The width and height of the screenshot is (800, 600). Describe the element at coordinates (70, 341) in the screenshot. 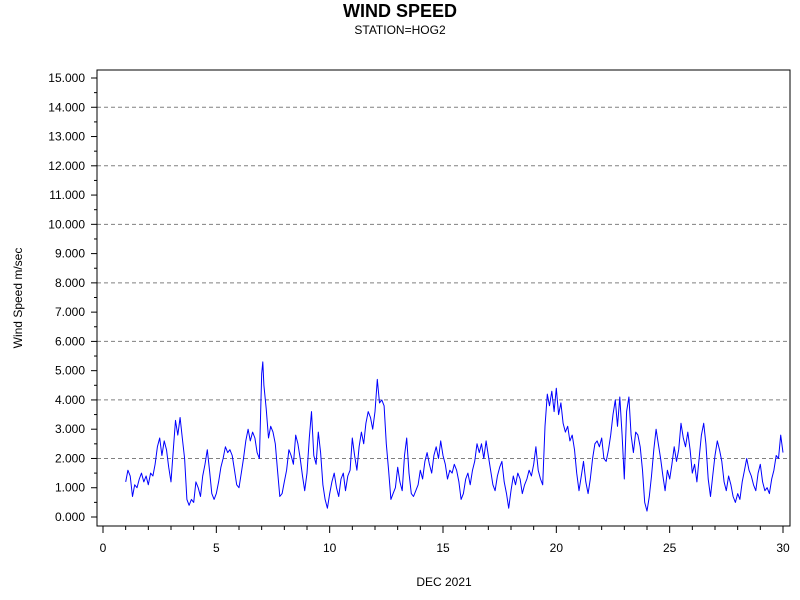

I see `y-tick-label: 6.000` at that location.